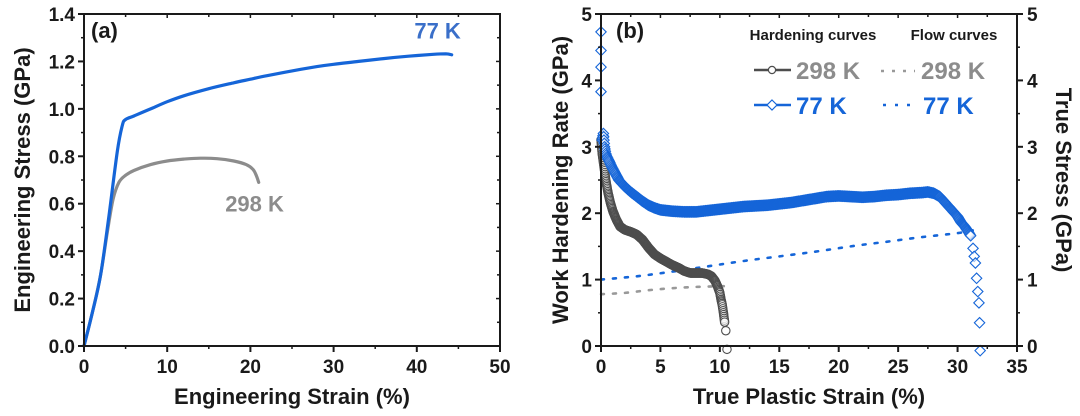 This screenshot has height=416, width=1080. I want to click on series-line-298k, so click(171, 252).